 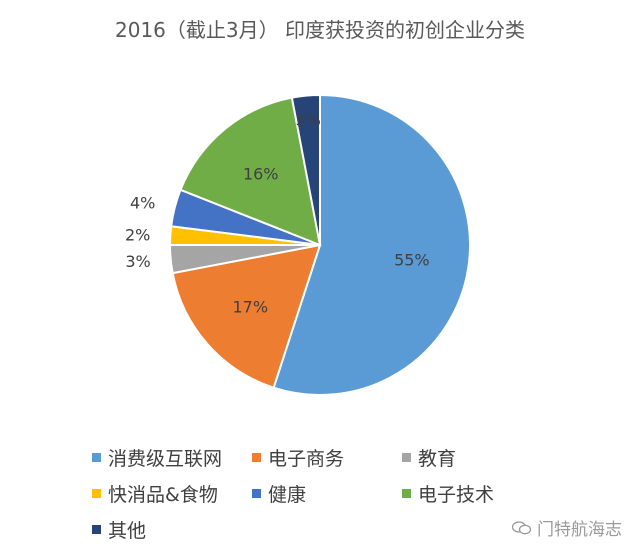 What do you see at coordinates (579, 530) in the screenshot?
I see `watermark-text: 门特航海志` at bounding box center [579, 530].